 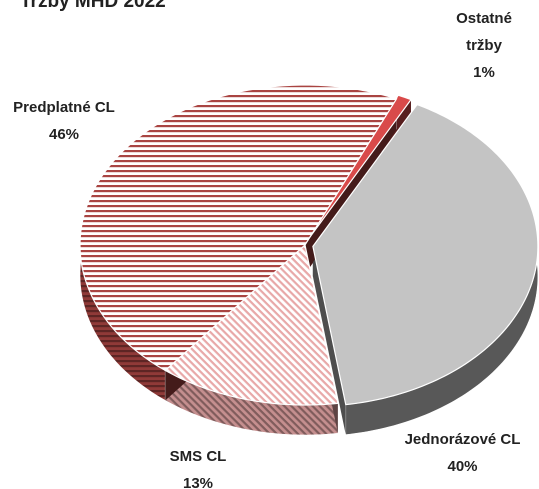 What do you see at coordinates (329, 340) in the screenshot?
I see `slice-wall` at bounding box center [329, 340].